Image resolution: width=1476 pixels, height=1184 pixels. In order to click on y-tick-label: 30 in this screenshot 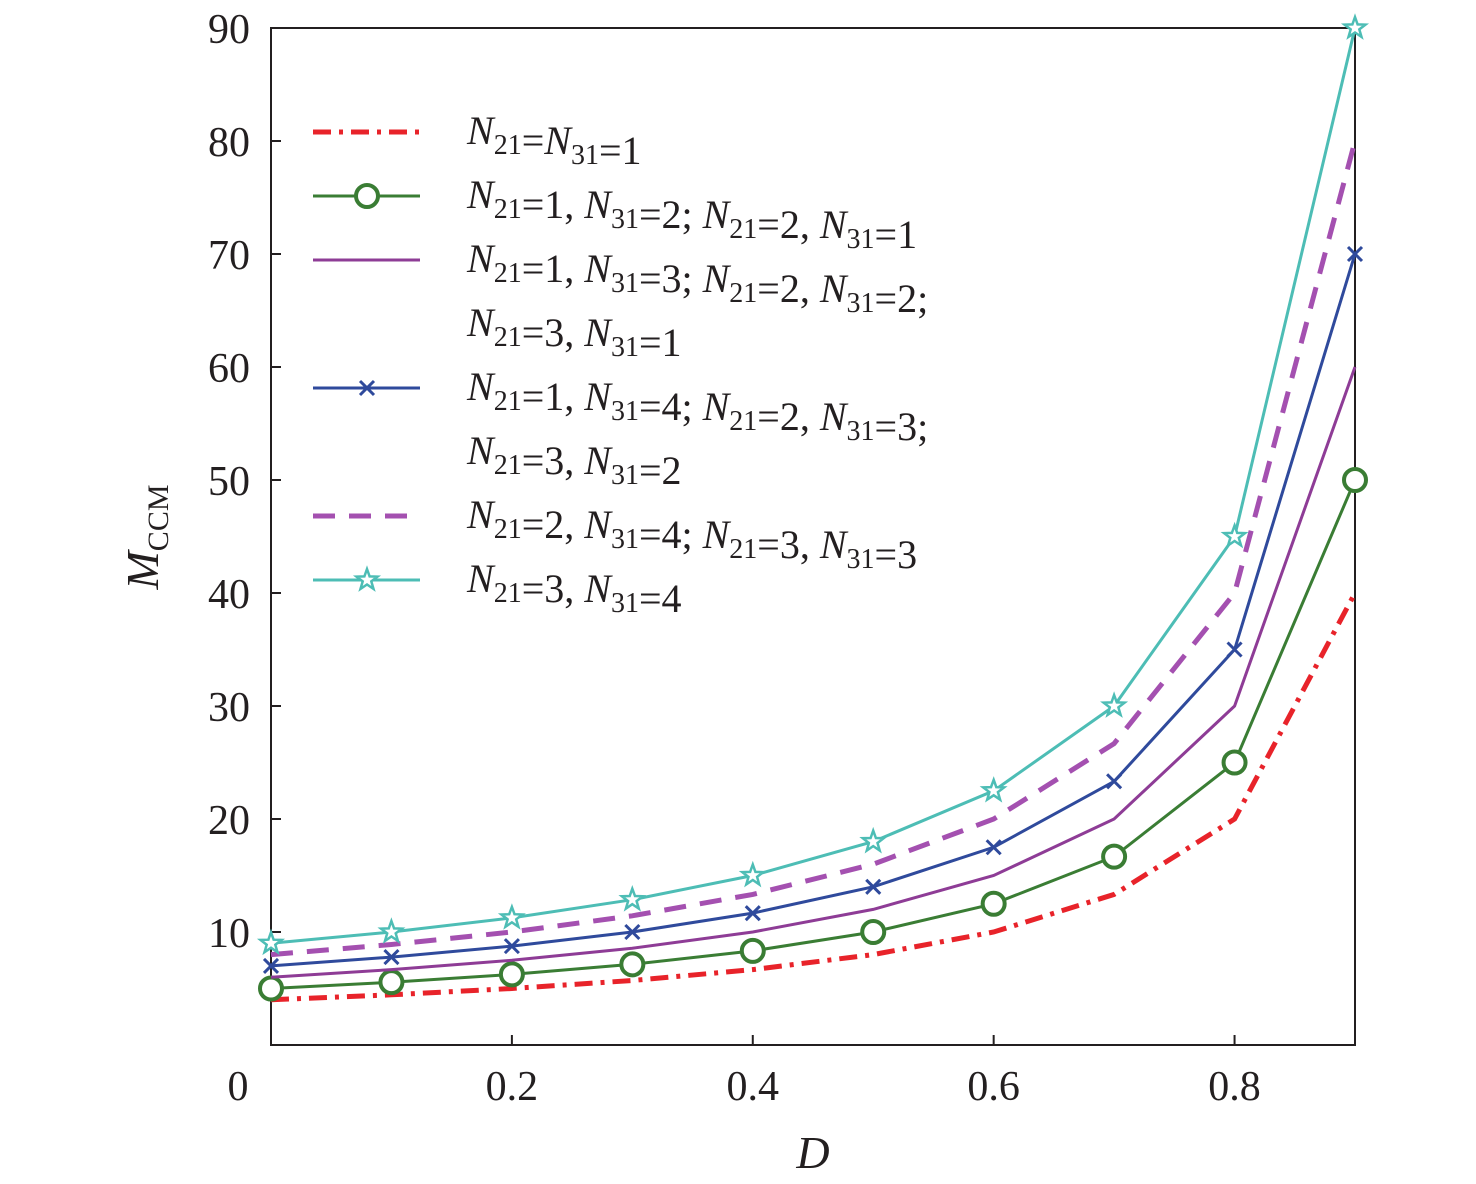, I will do `click(229, 708)`.